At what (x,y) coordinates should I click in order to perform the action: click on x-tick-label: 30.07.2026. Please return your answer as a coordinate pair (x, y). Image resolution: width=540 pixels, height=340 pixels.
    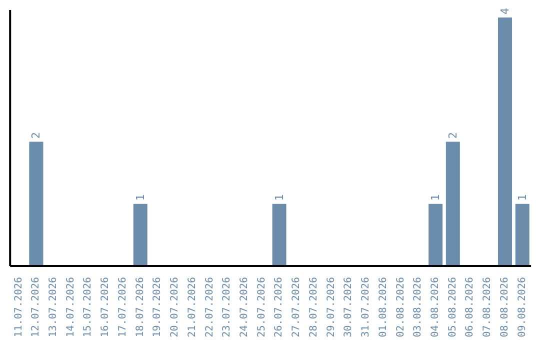
    Looking at the image, I should click on (348, 307).